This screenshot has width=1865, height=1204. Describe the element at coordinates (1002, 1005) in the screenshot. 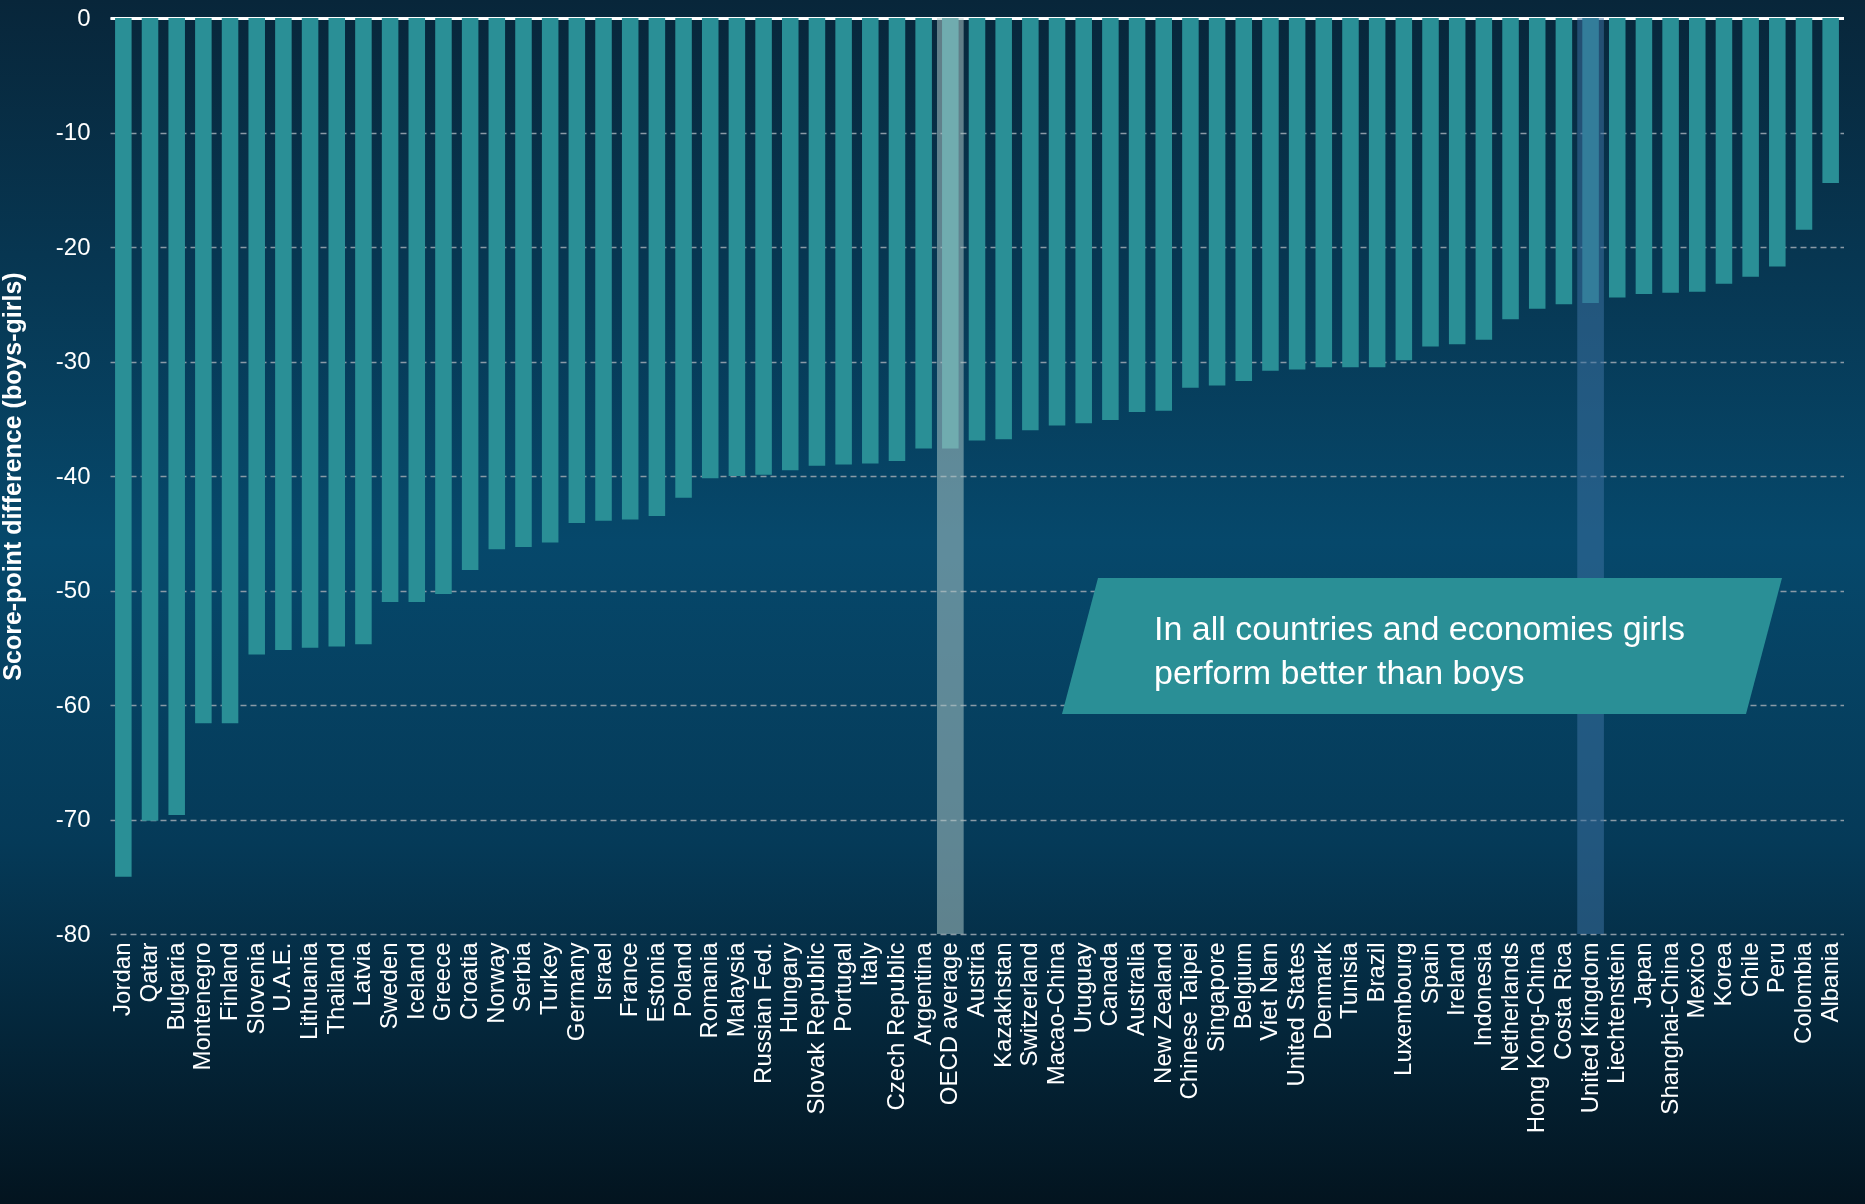

I see `x-tick-label: Kazakhstan` at that location.